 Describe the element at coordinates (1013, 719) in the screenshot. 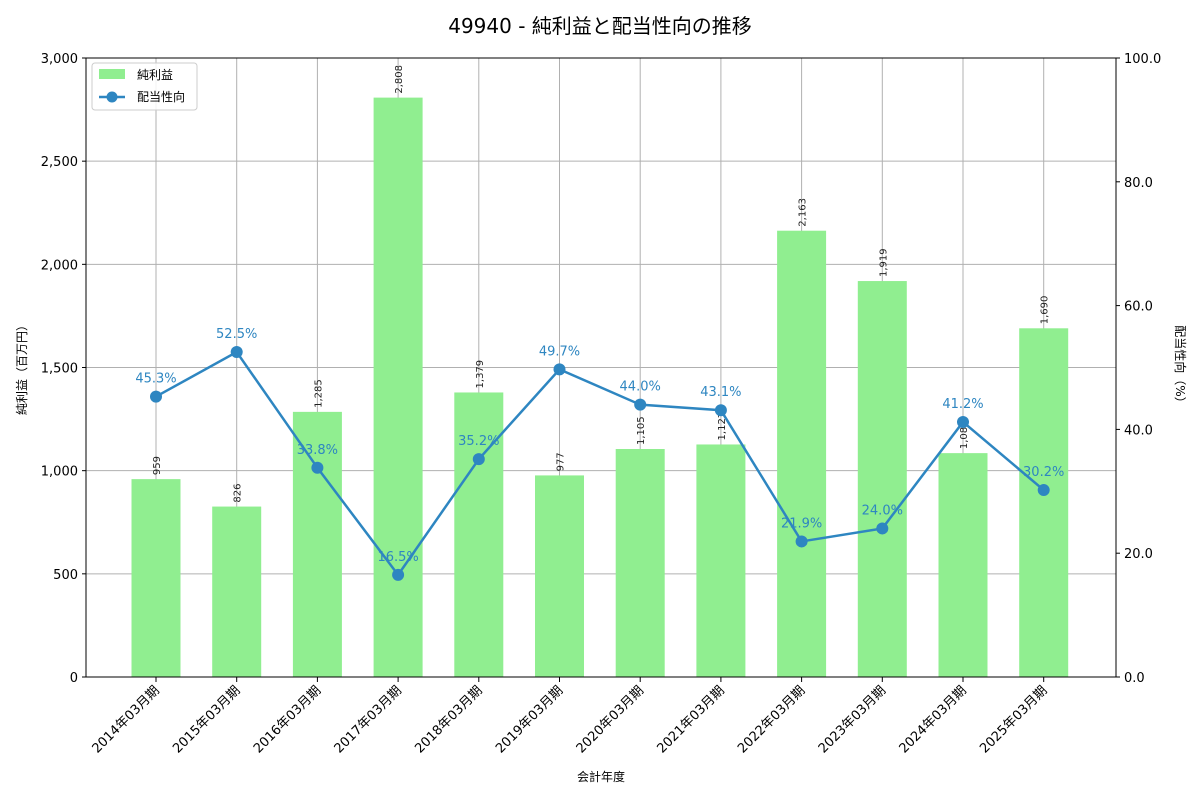

I see `x-tick-label: 2025年03月期` at that location.